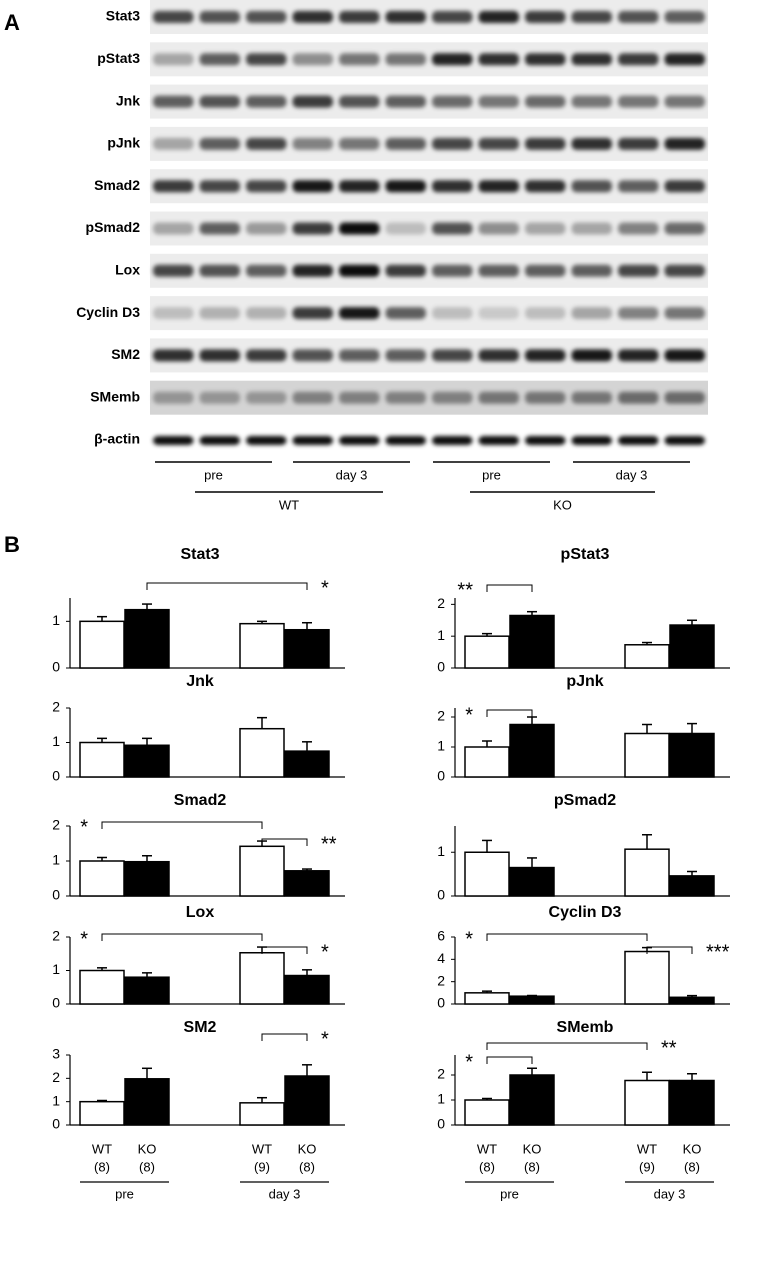 Image resolution: width=761 pixels, height=1273 pixels. What do you see at coordinates (669, 1048) in the screenshot?
I see `significance-label: **` at bounding box center [669, 1048].